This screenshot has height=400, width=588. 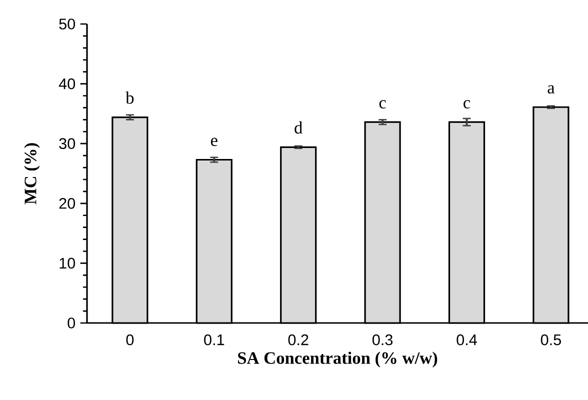 I want to click on x-tick-label: 0.5, so click(x=550, y=340).